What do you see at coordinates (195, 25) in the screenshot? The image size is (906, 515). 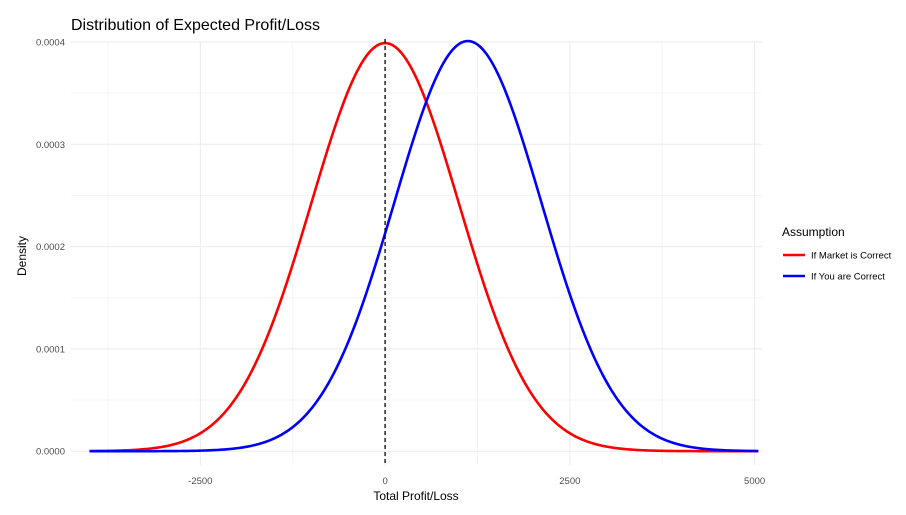 I see `chart-title: Distribution of Expected Profit/Loss` at bounding box center [195, 25].